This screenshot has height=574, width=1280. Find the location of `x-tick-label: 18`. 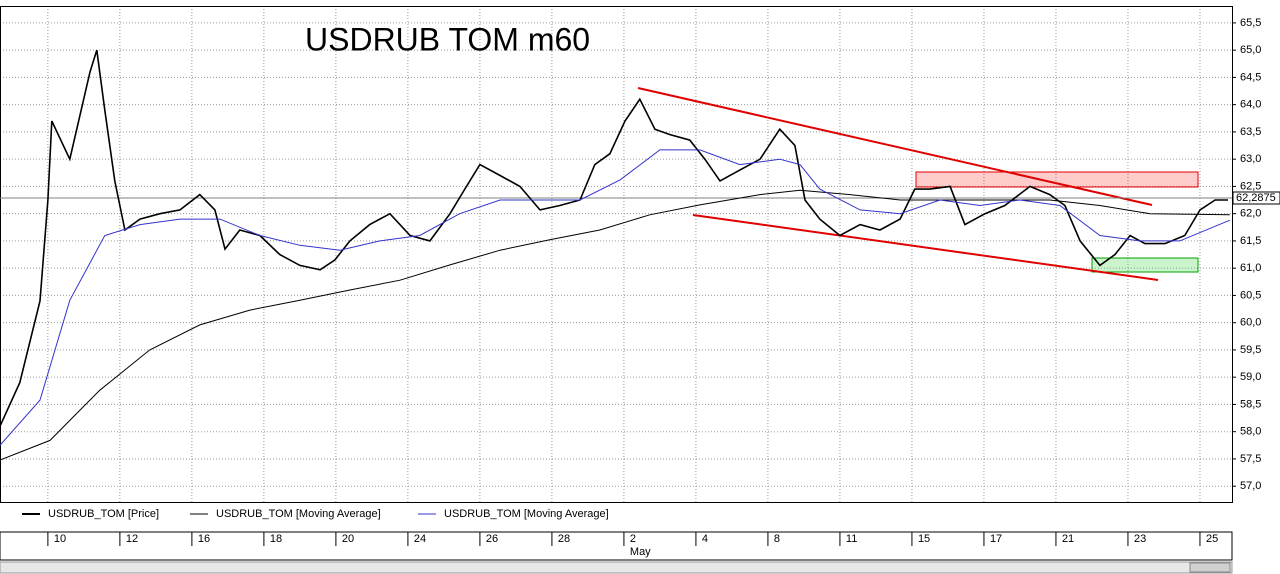

x-tick-label: 18 is located at coordinates (276, 539).